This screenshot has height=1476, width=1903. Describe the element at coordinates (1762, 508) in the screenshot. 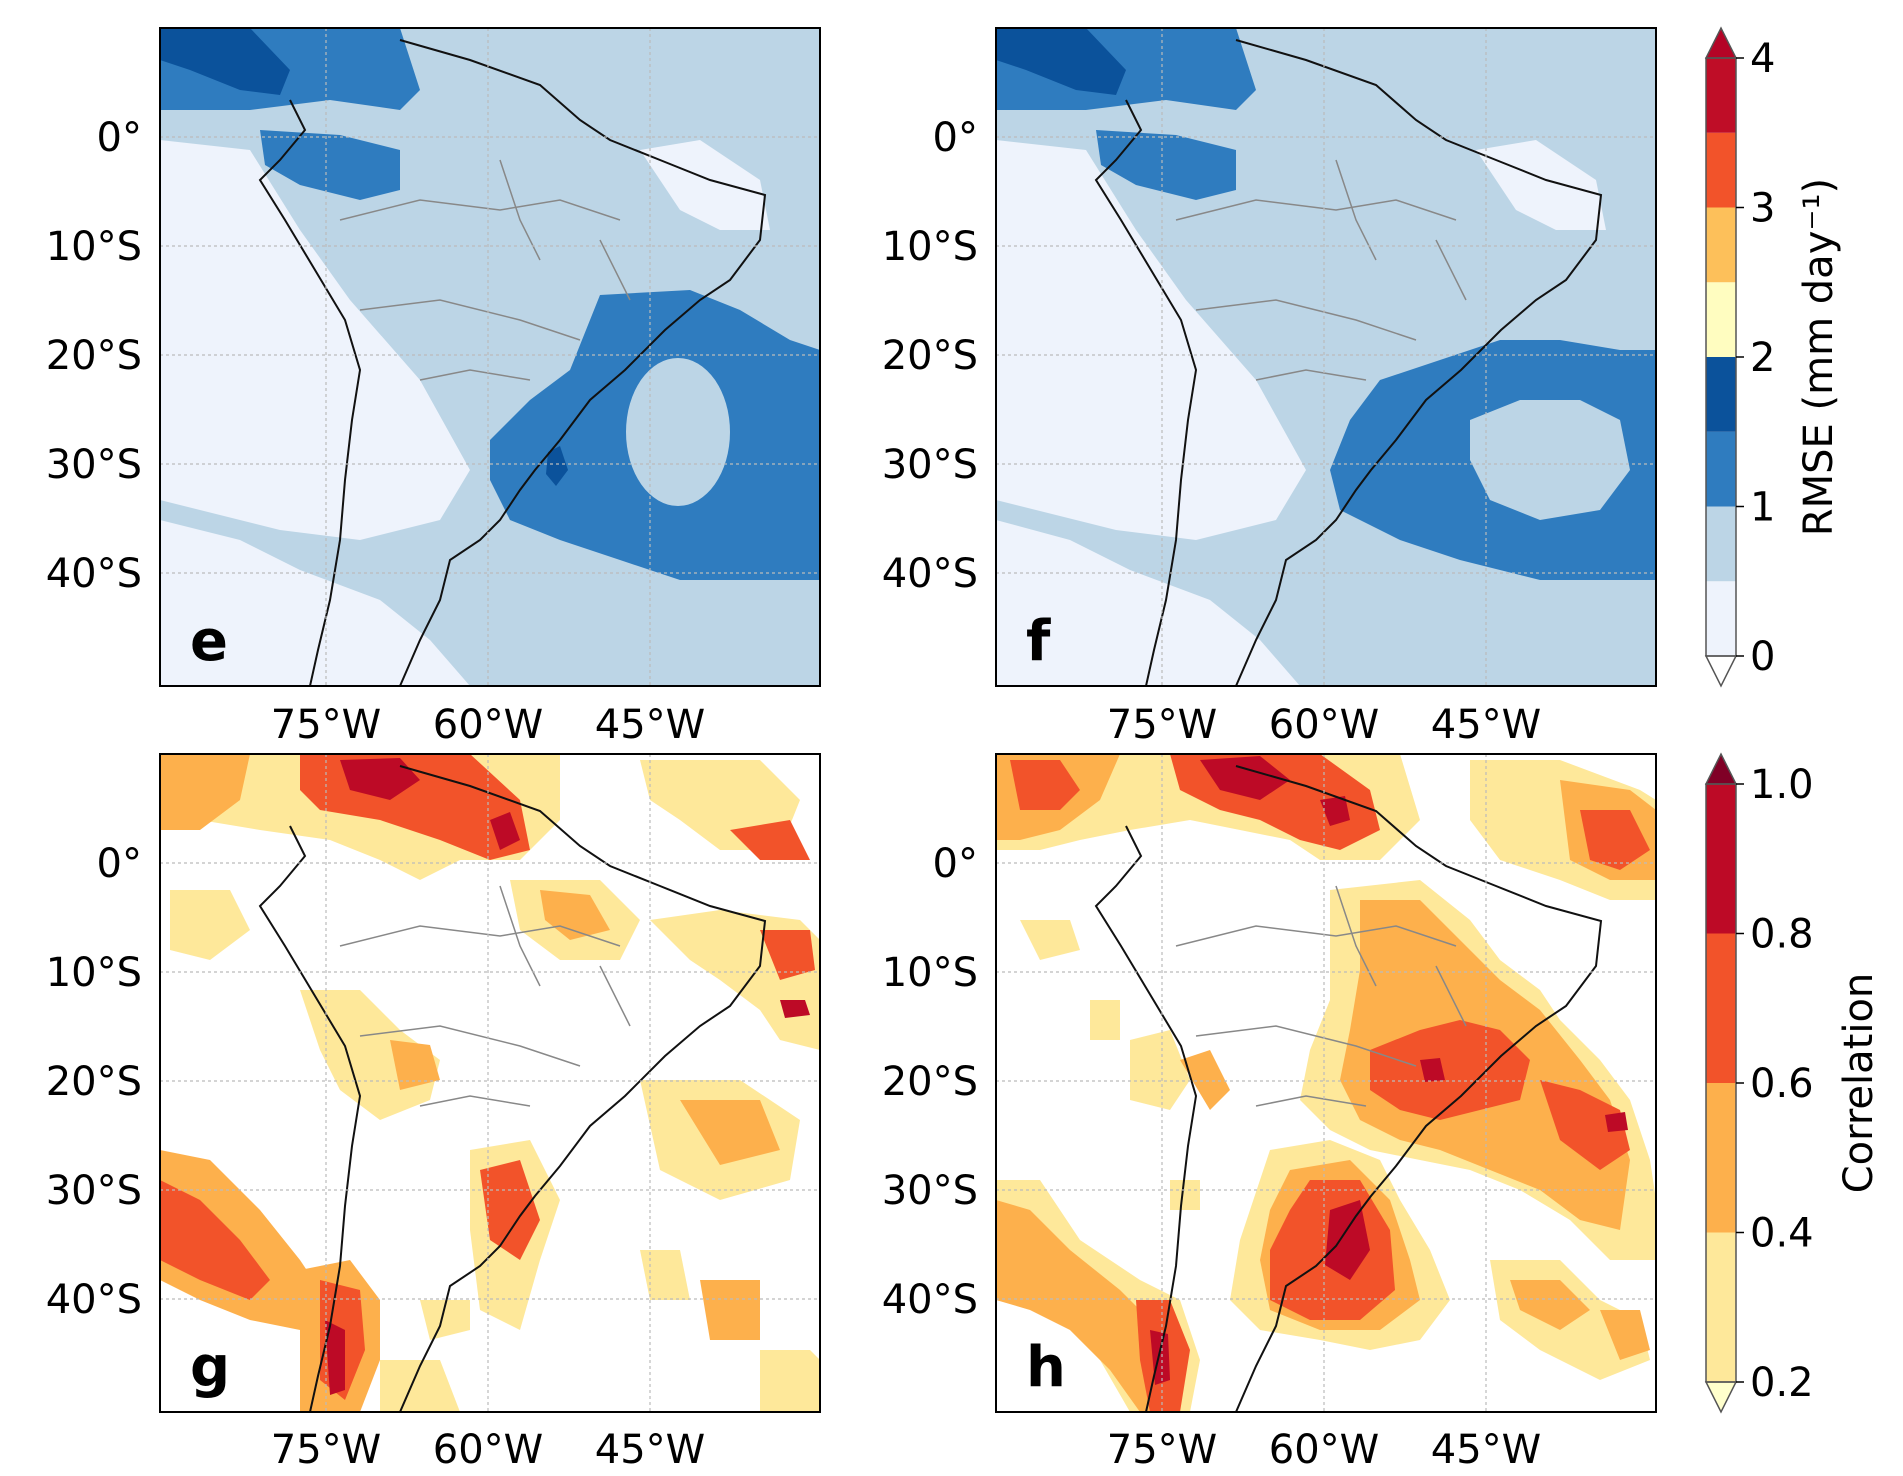

I see `colorbar-tick-label: 1` at that location.